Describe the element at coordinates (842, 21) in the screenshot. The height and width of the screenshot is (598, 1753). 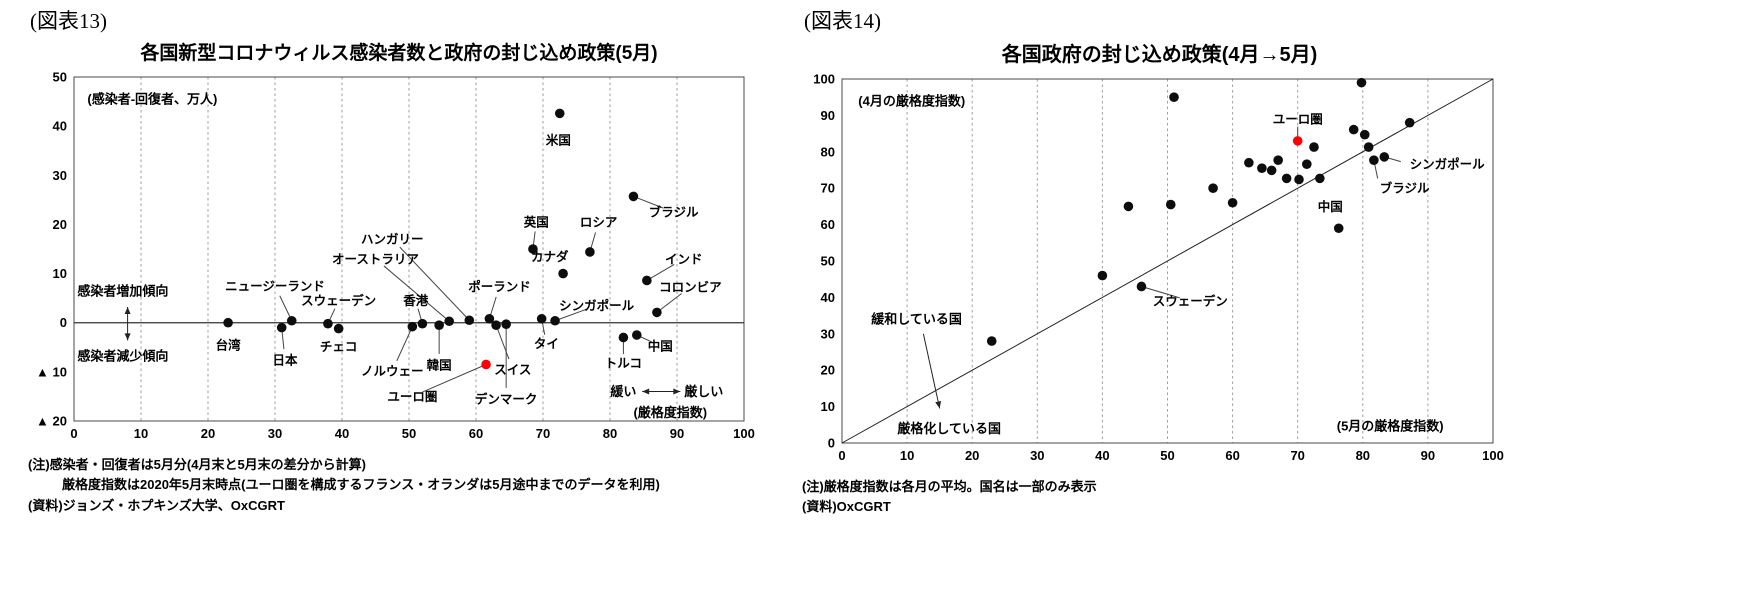
I see `figure-14-tag: (図表14)` at that location.